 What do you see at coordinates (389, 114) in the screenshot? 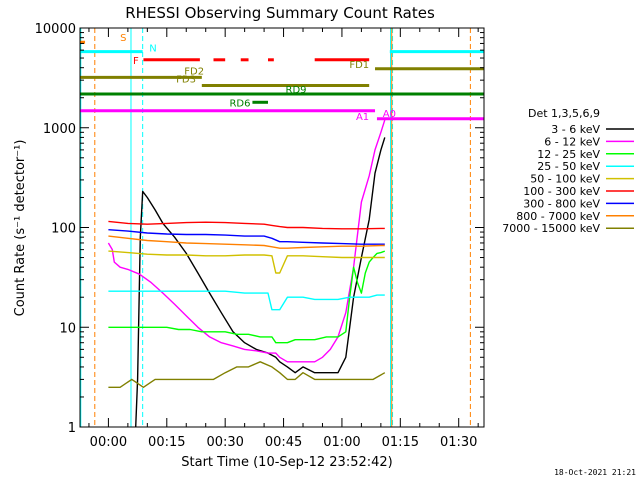
I see `state-label-a0: A0` at bounding box center [389, 114].